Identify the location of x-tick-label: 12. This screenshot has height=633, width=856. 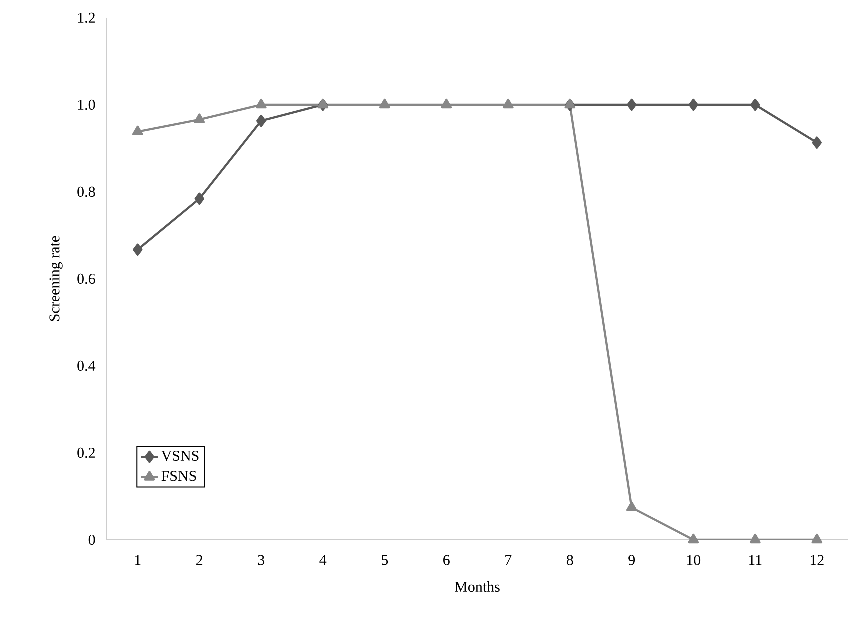
(817, 560).